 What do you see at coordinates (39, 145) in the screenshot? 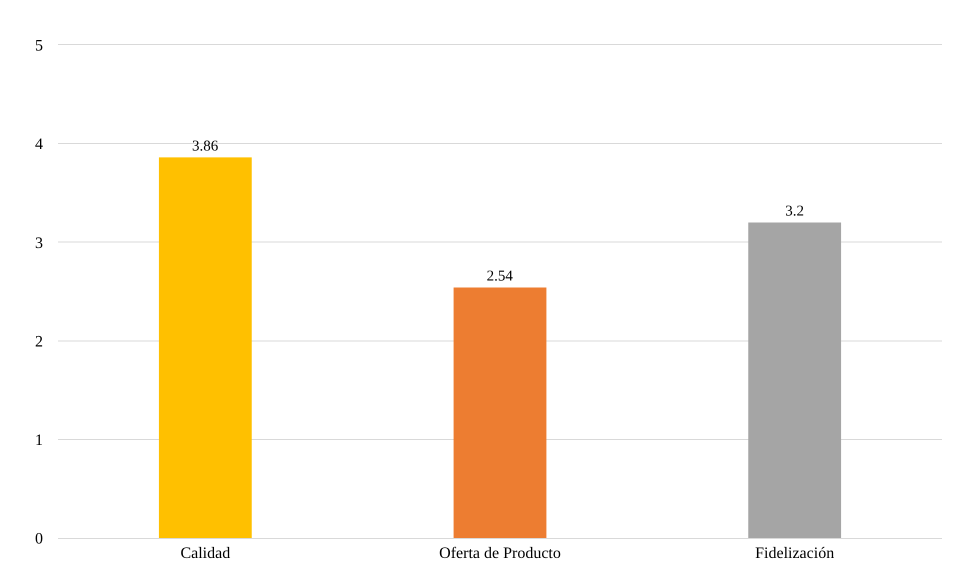
I see `y-tick-label: 4` at bounding box center [39, 145].